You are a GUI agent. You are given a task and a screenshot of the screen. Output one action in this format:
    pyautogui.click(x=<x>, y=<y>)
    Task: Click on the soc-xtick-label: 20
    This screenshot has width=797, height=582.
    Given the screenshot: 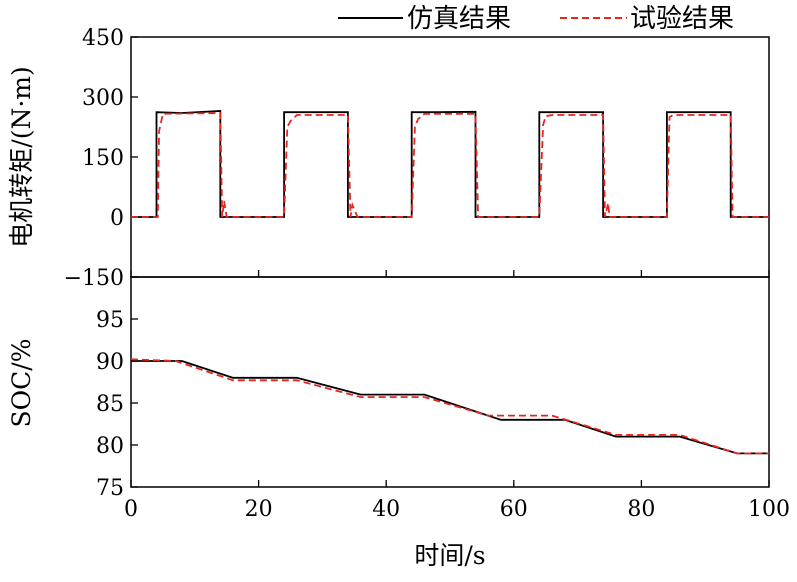 What is the action you would take?
    pyautogui.click(x=259, y=509)
    